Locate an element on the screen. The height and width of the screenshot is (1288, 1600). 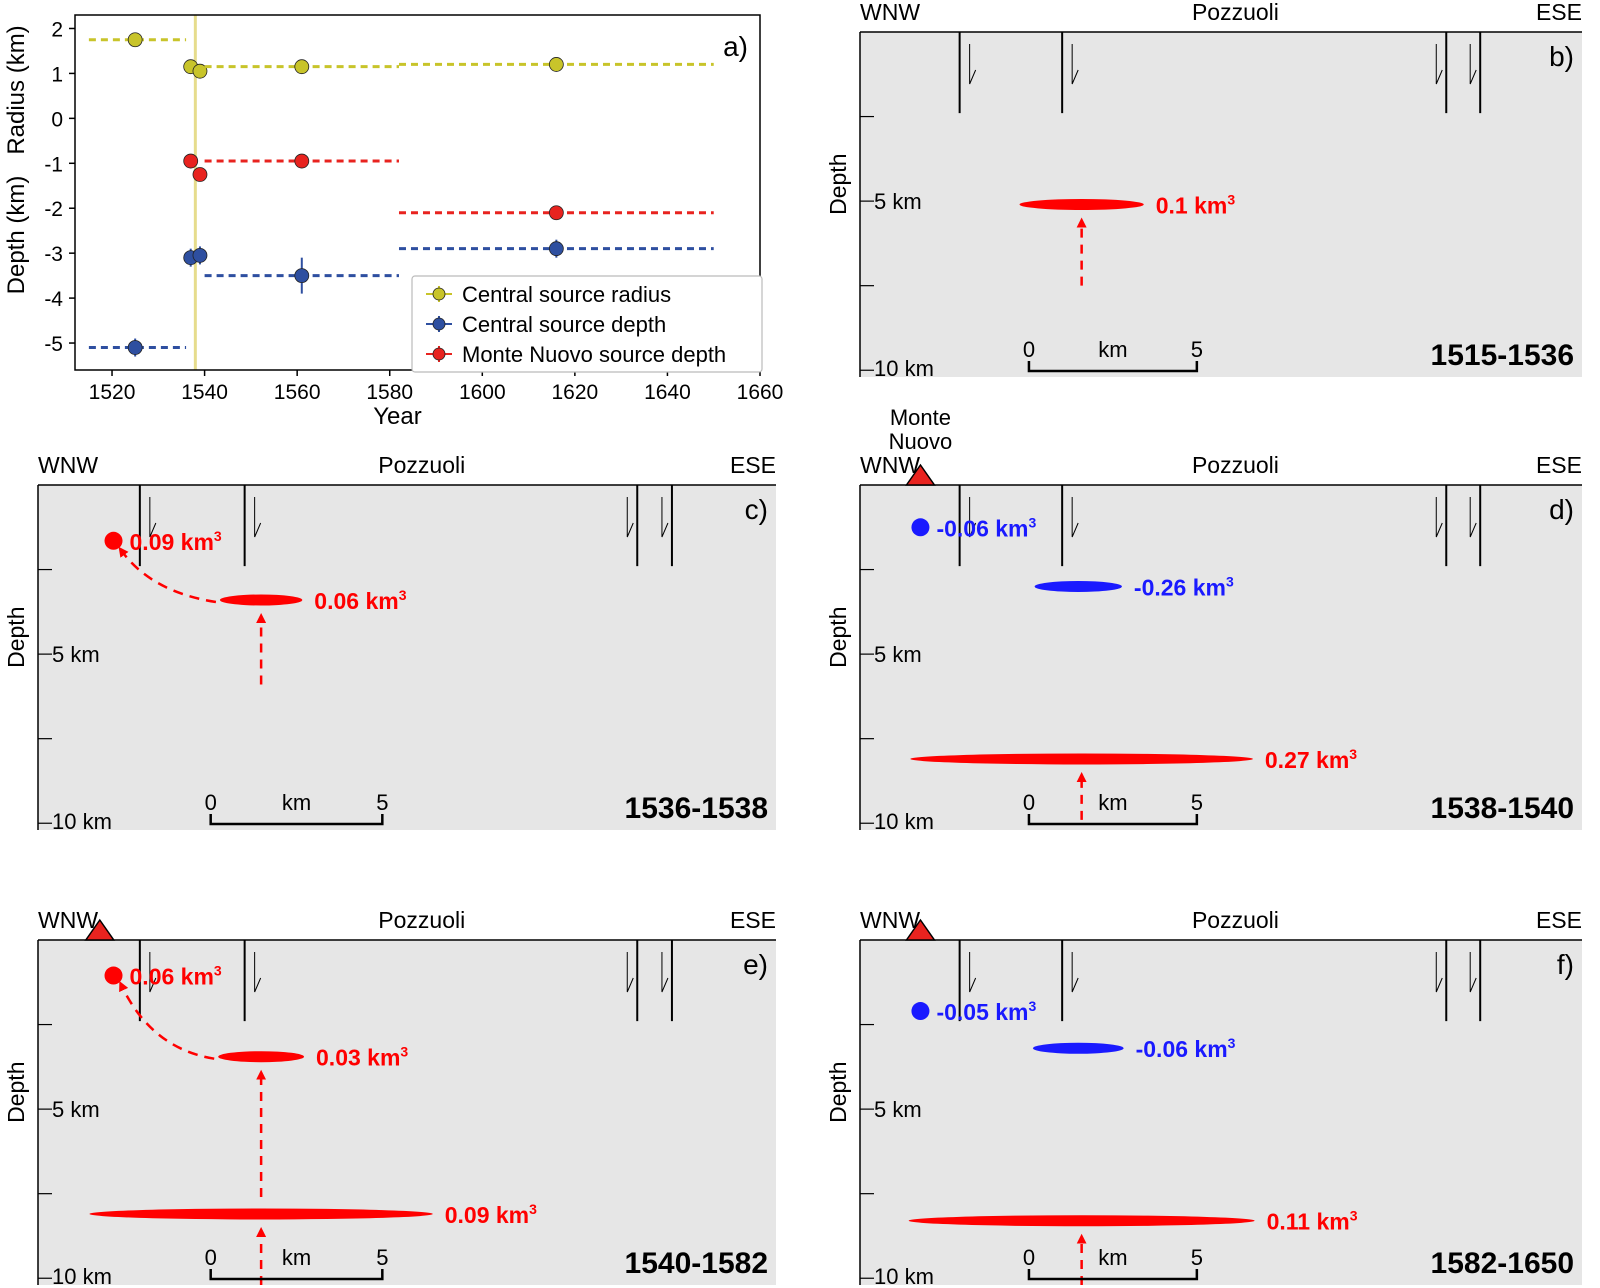
panel-label: c) is located at coordinates (756, 509).